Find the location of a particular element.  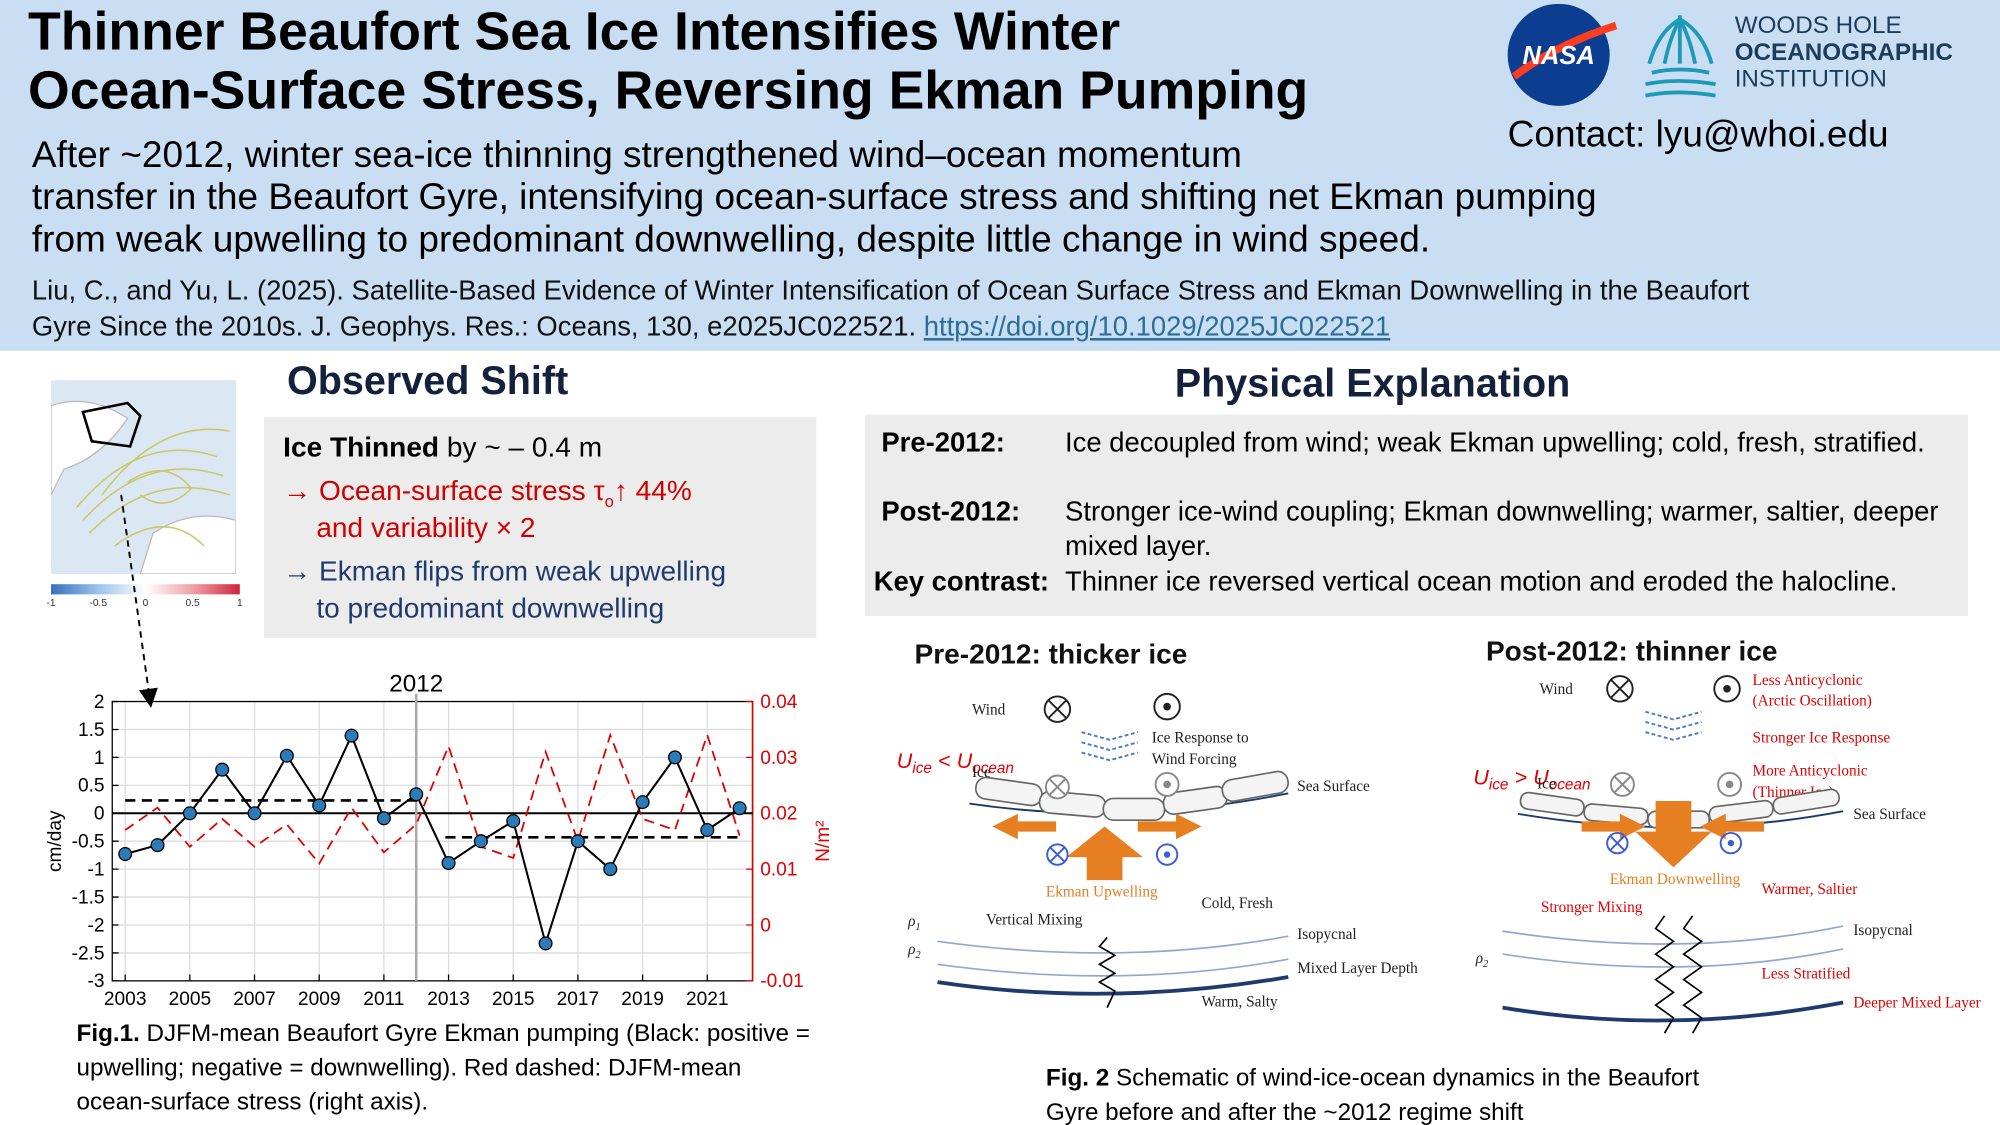

whoi-line: OCEANOGRAPHIC is located at coordinates (1843, 53).